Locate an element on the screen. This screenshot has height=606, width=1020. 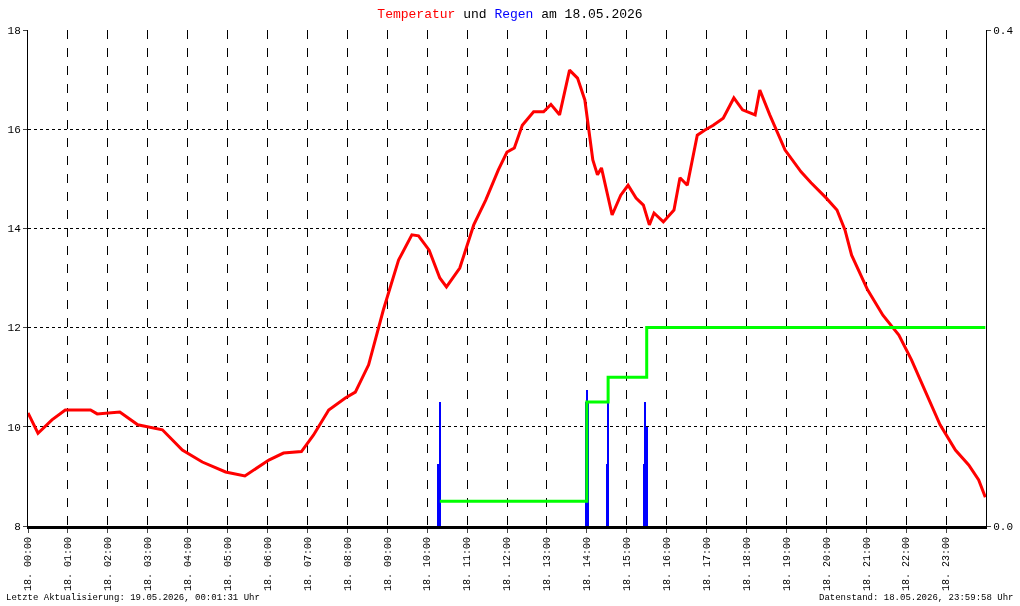
x-tick-label: 18. 22:00 is located at coordinates (907, 564).